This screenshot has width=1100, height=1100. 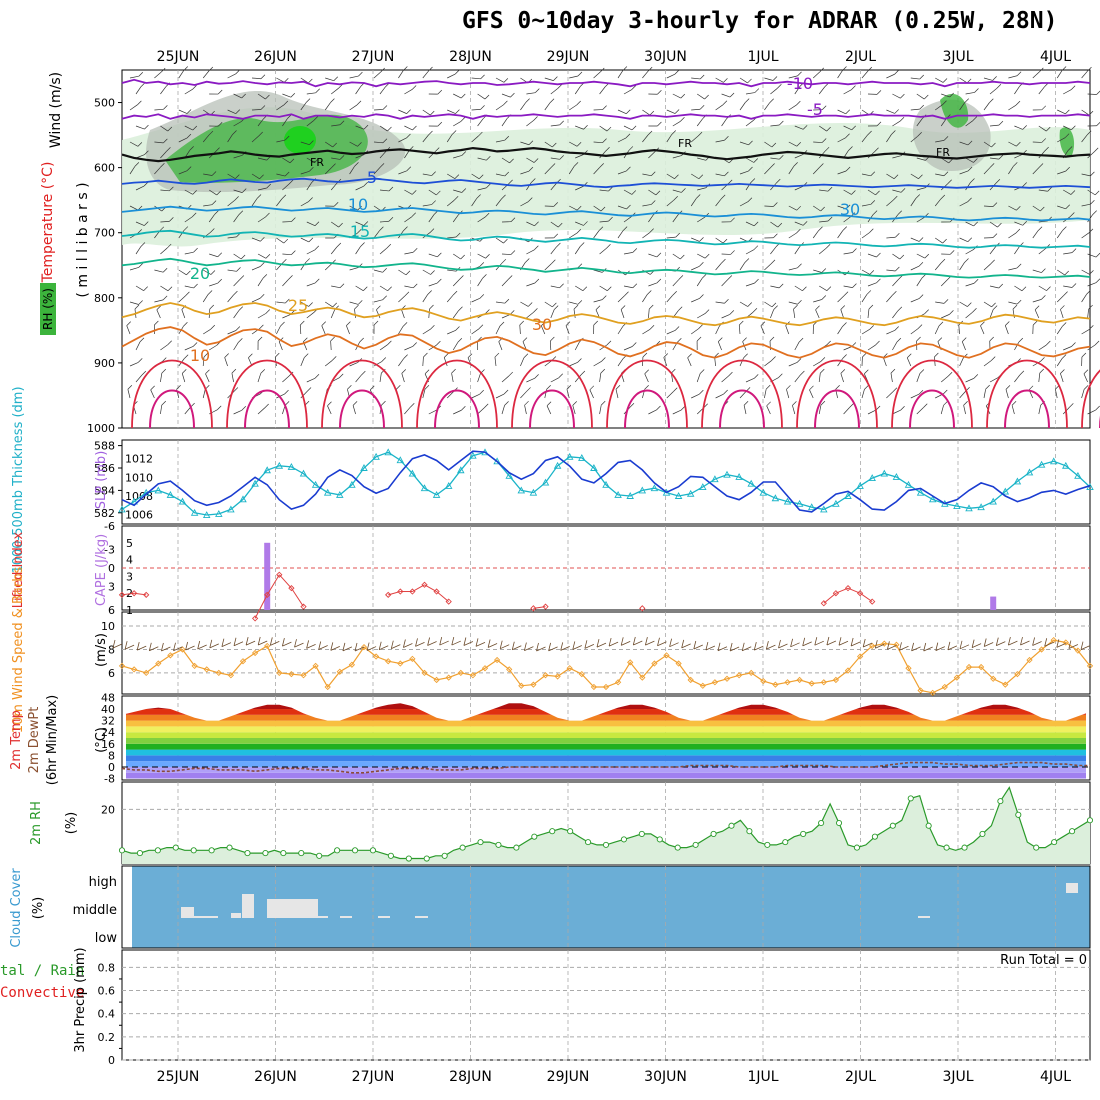 What do you see at coordinates (606, 1005) in the screenshot?
I see `panel-frame-precip` at bounding box center [606, 1005].